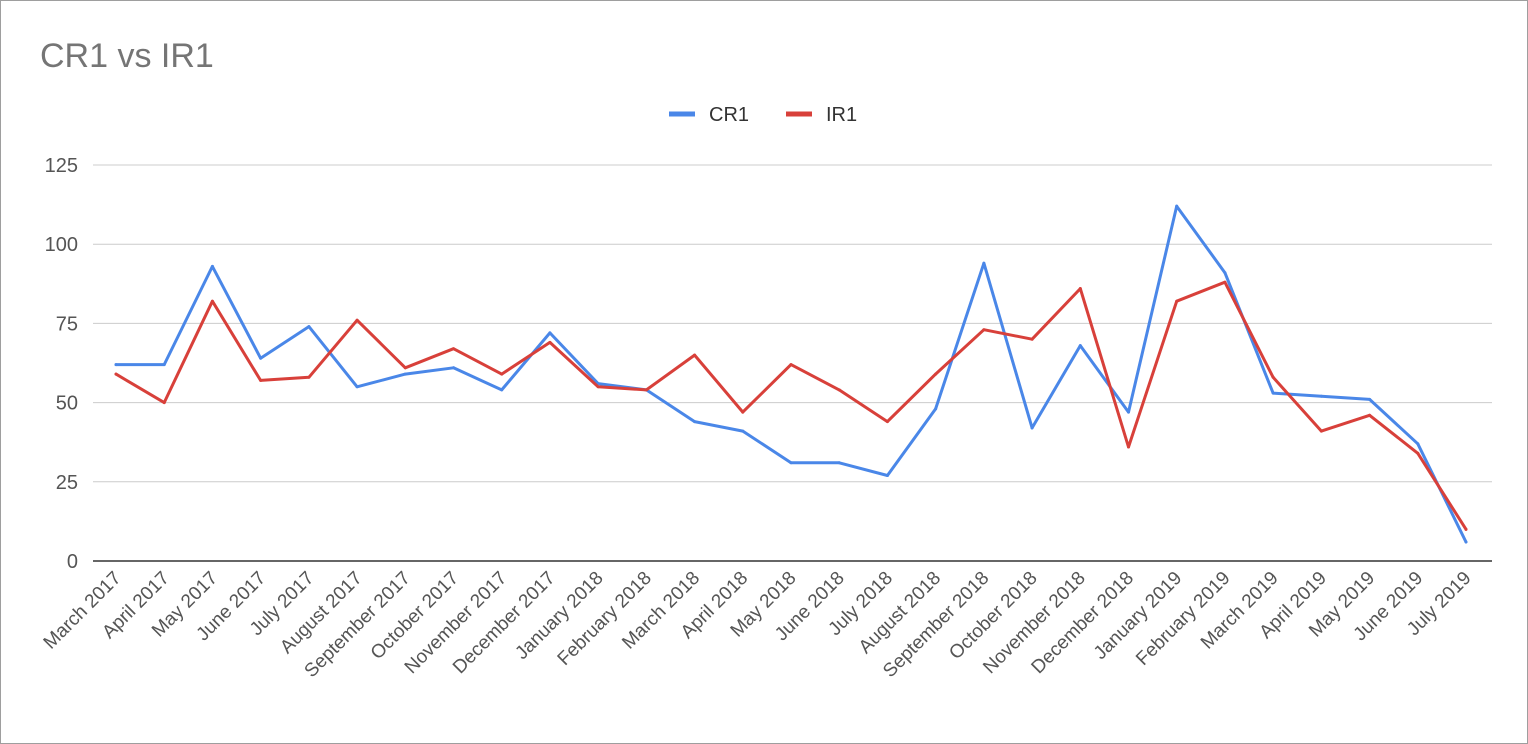 The image size is (1528, 744). Describe the element at coordinates (61, 364) in the screenshot. I see `y-axis-ticks: 0 25 50 75 100 125` at that location.